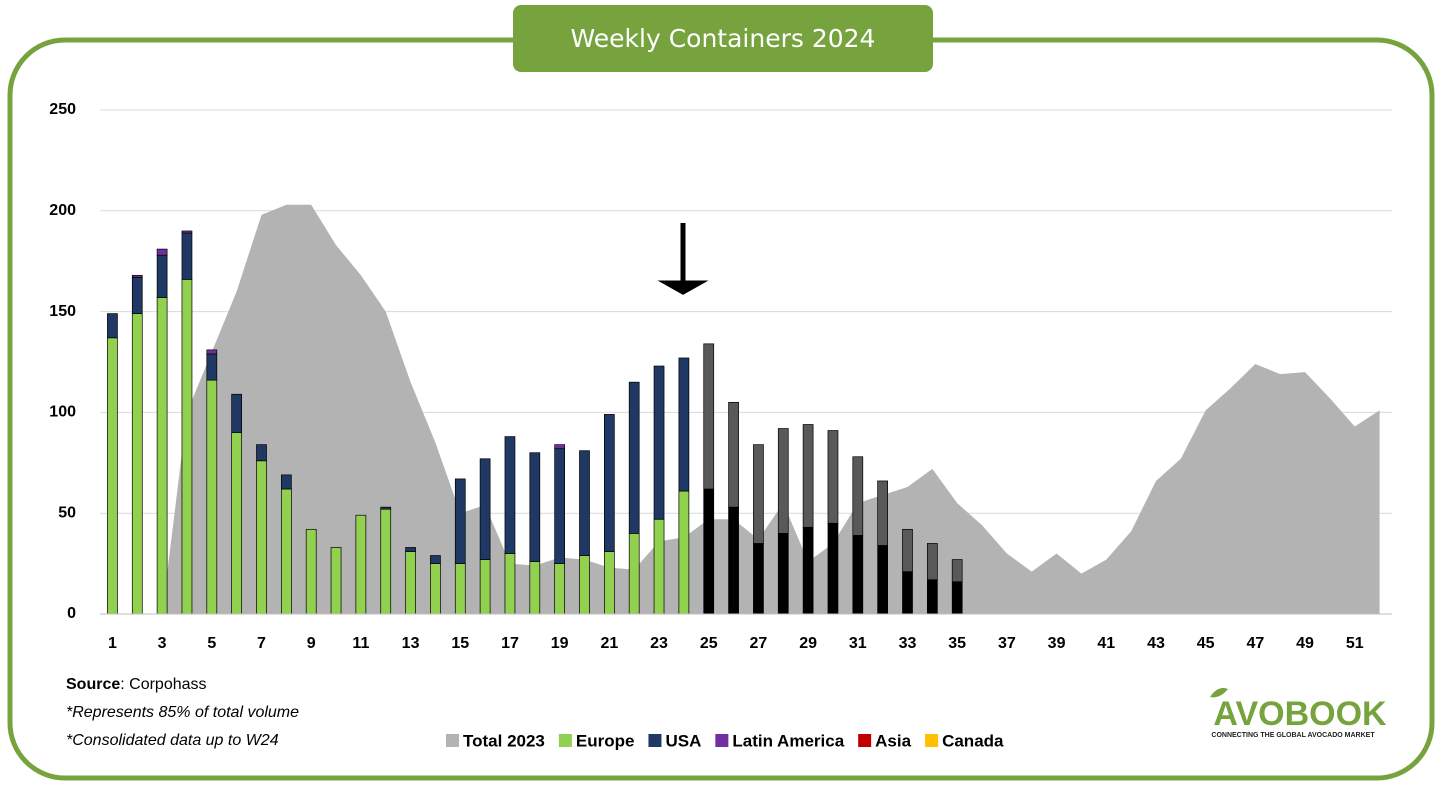  Describe the element at coordinates (723, 38) in the screenshot. I see `title-box` at that location.